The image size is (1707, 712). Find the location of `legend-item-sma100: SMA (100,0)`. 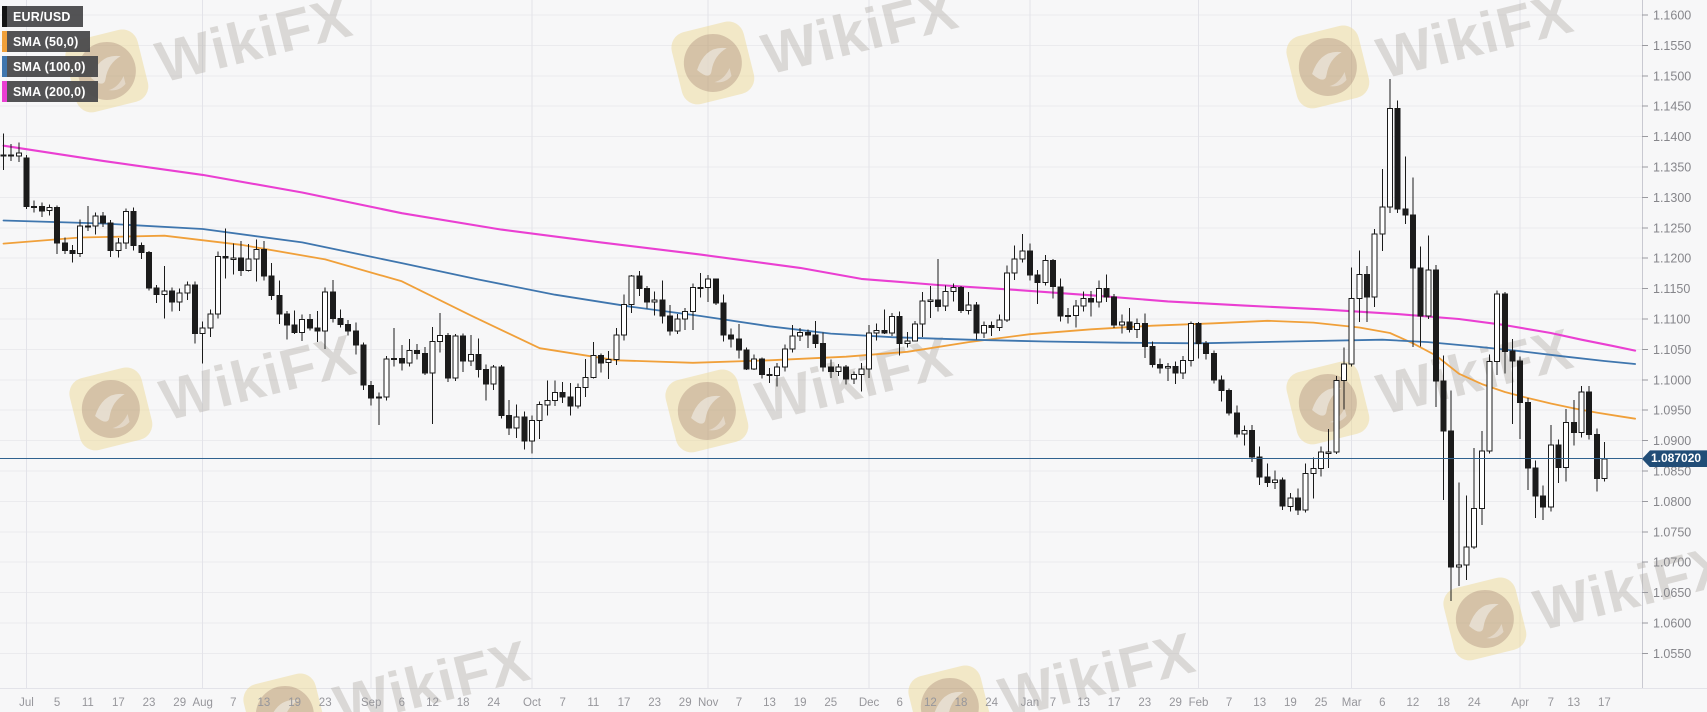

legend-item-sma100: SMA (100,0) is located at coordinates (50, 66).